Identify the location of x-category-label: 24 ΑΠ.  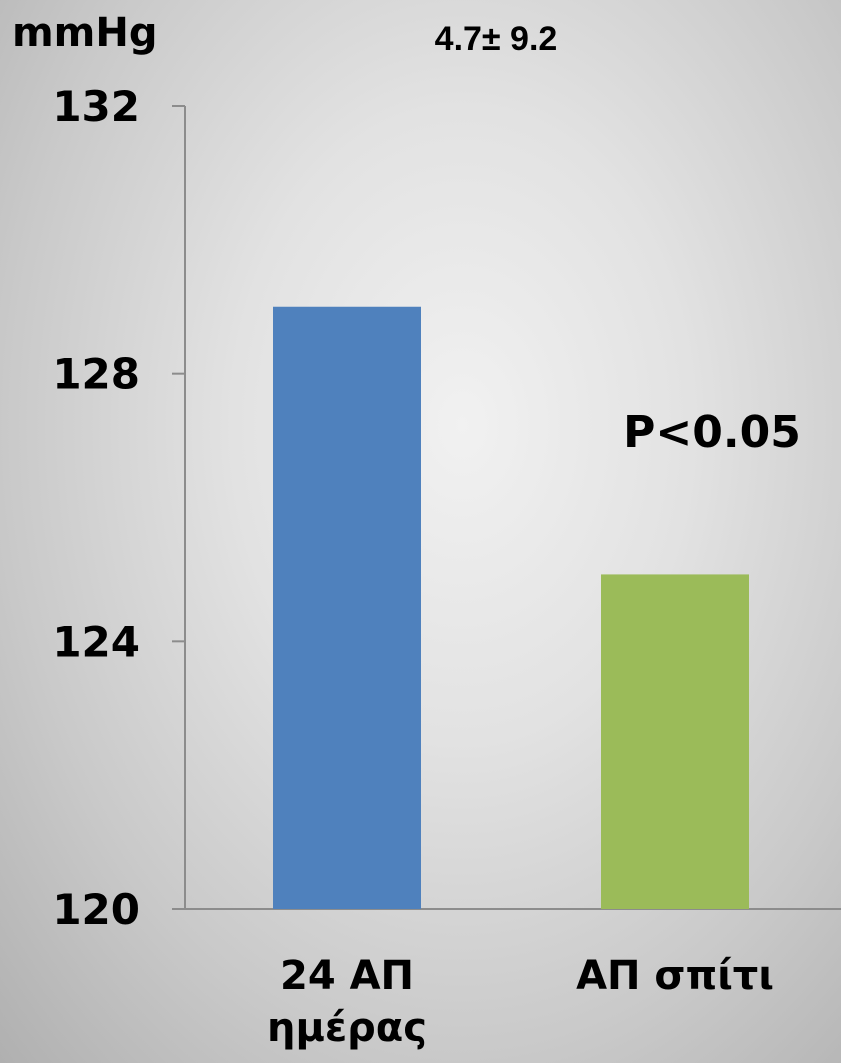
(347, 976).